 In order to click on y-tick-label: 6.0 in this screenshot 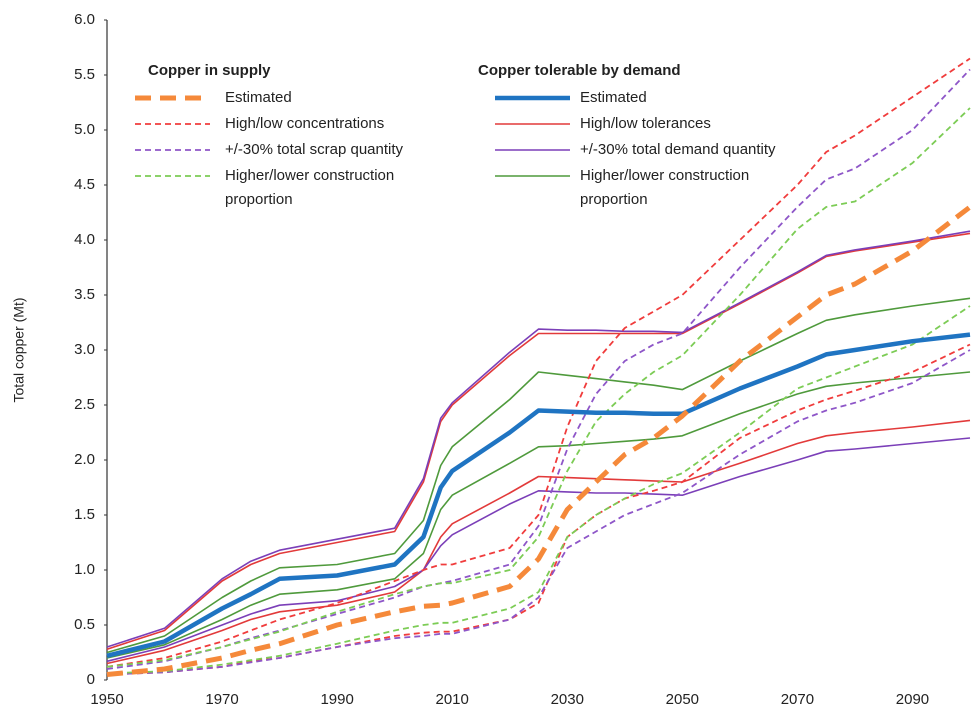, I will do `click(84, 19)`.